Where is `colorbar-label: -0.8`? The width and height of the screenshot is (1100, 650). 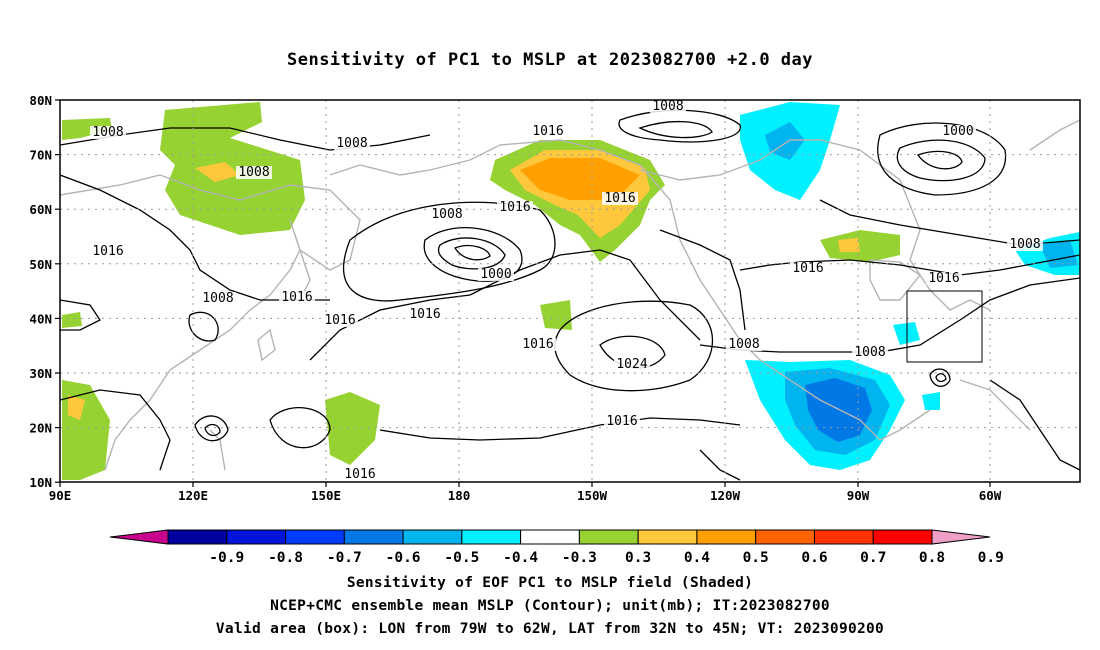
colorbar-label: -0.8 is located at coordinates (285, 558).